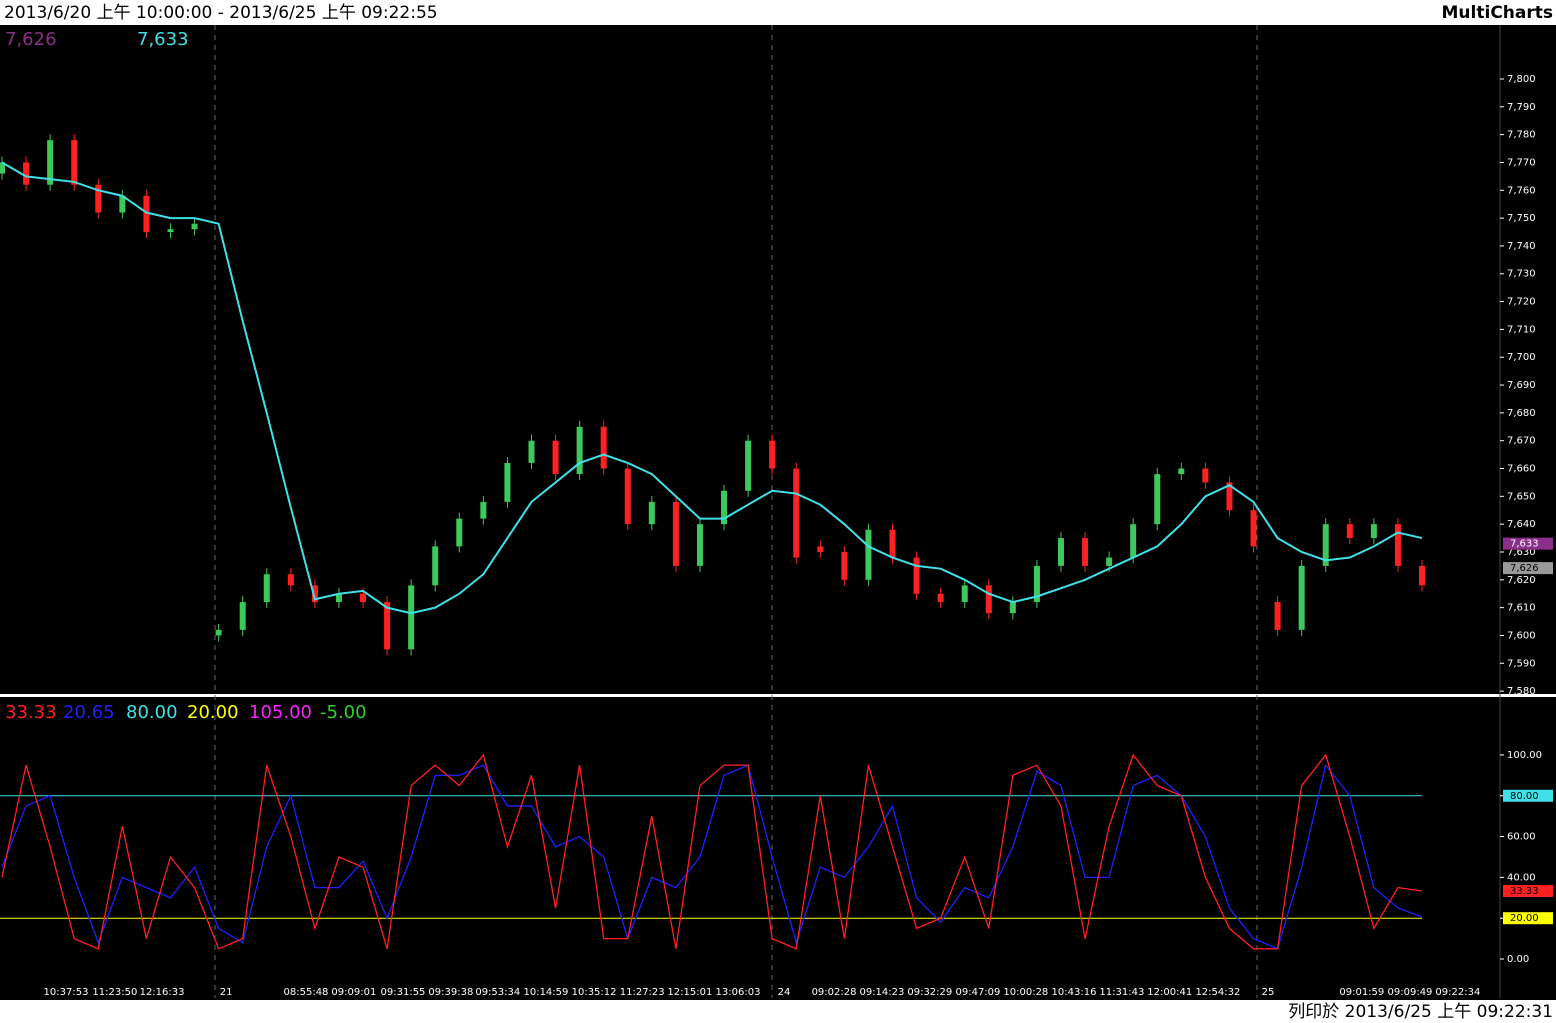 This screenshot has width=1556, height=1023. I want to click on x-tick-label: 10:14:59, so click(545, 992).